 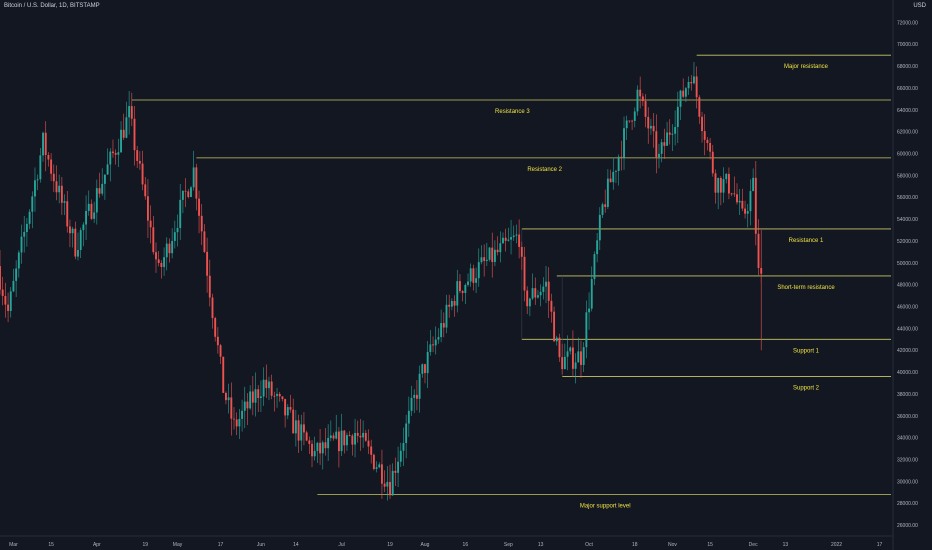 I want to click on price-tick-label: 26000.00, so click(x=907, y=526).